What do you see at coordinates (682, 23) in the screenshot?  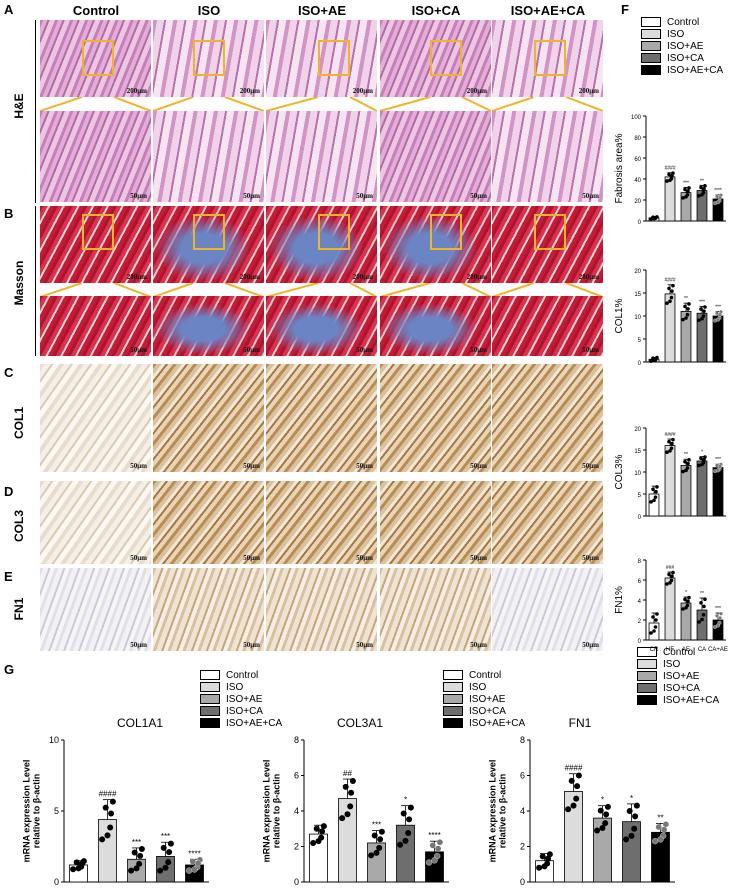 I see `legend-f-item-control: Control` at bounding box center [682, 23].